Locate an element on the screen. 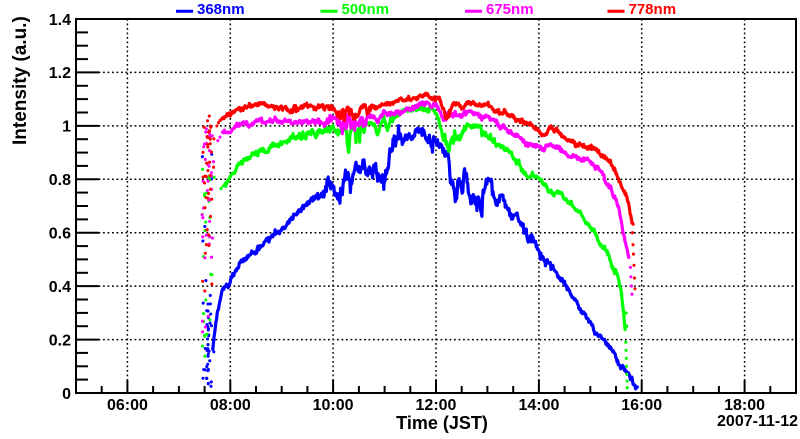  svg-text: 1 is located at coordinates (66, 127).